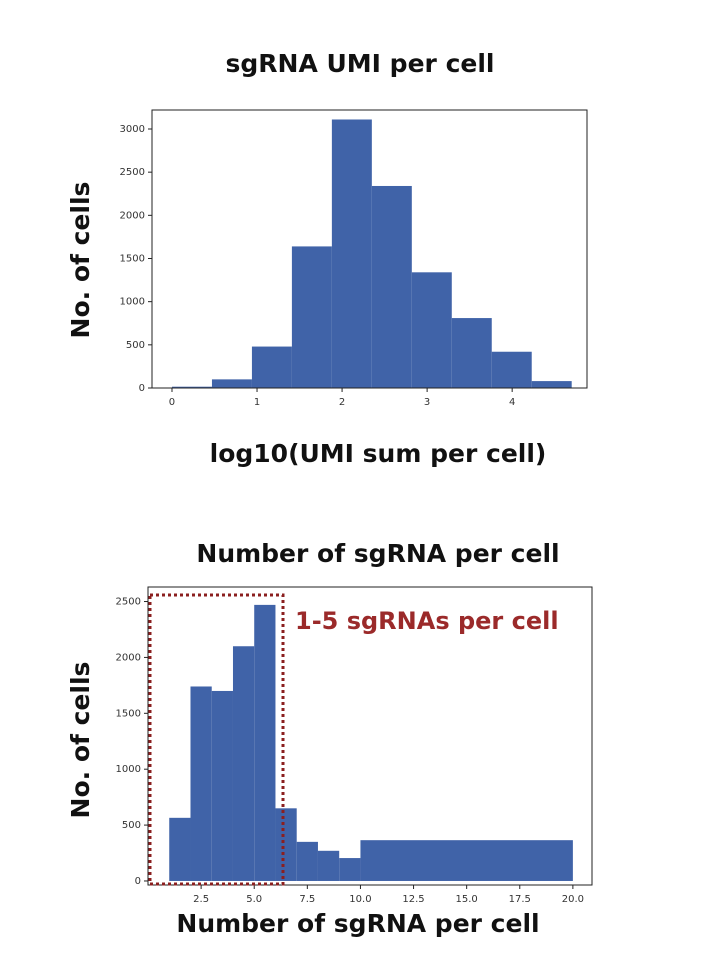 This screenshot has width=722, height=956. I want to click on x-tick-label: 3, so click(427, 402).